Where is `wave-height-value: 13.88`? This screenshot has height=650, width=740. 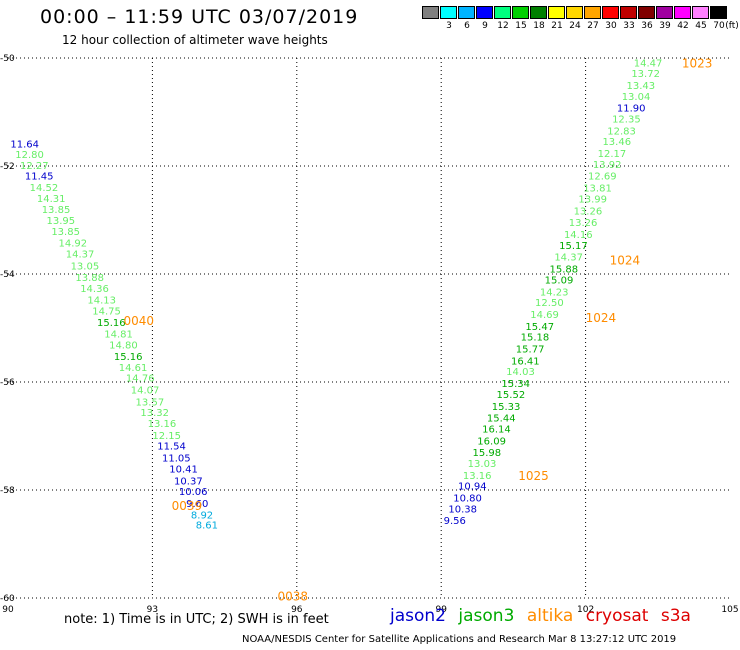
wave-height-value: 13.88 is located at coordinates (89, 278).